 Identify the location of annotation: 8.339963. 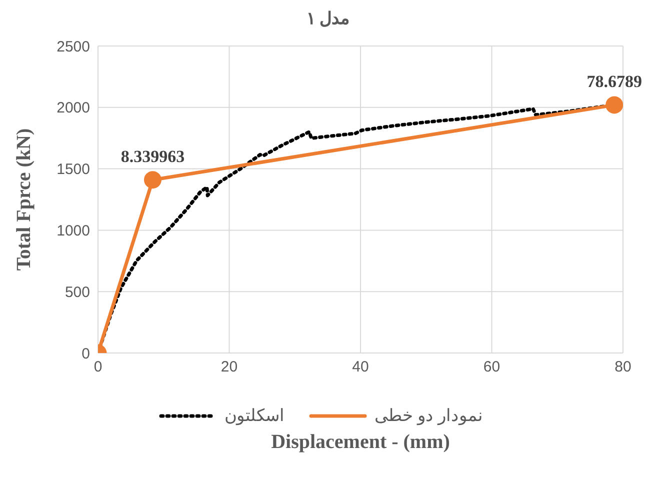
(152, 156).